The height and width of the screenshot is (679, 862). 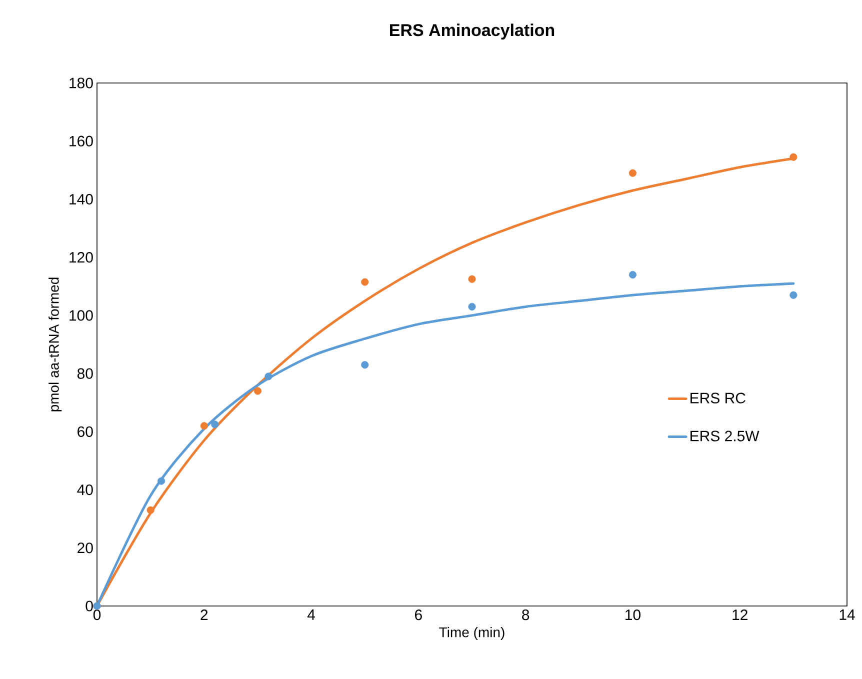 What do you see at coordinates (81, 199) in the screenshot?
I see `y-tick-label: 140` at bounding box center [81, 199].